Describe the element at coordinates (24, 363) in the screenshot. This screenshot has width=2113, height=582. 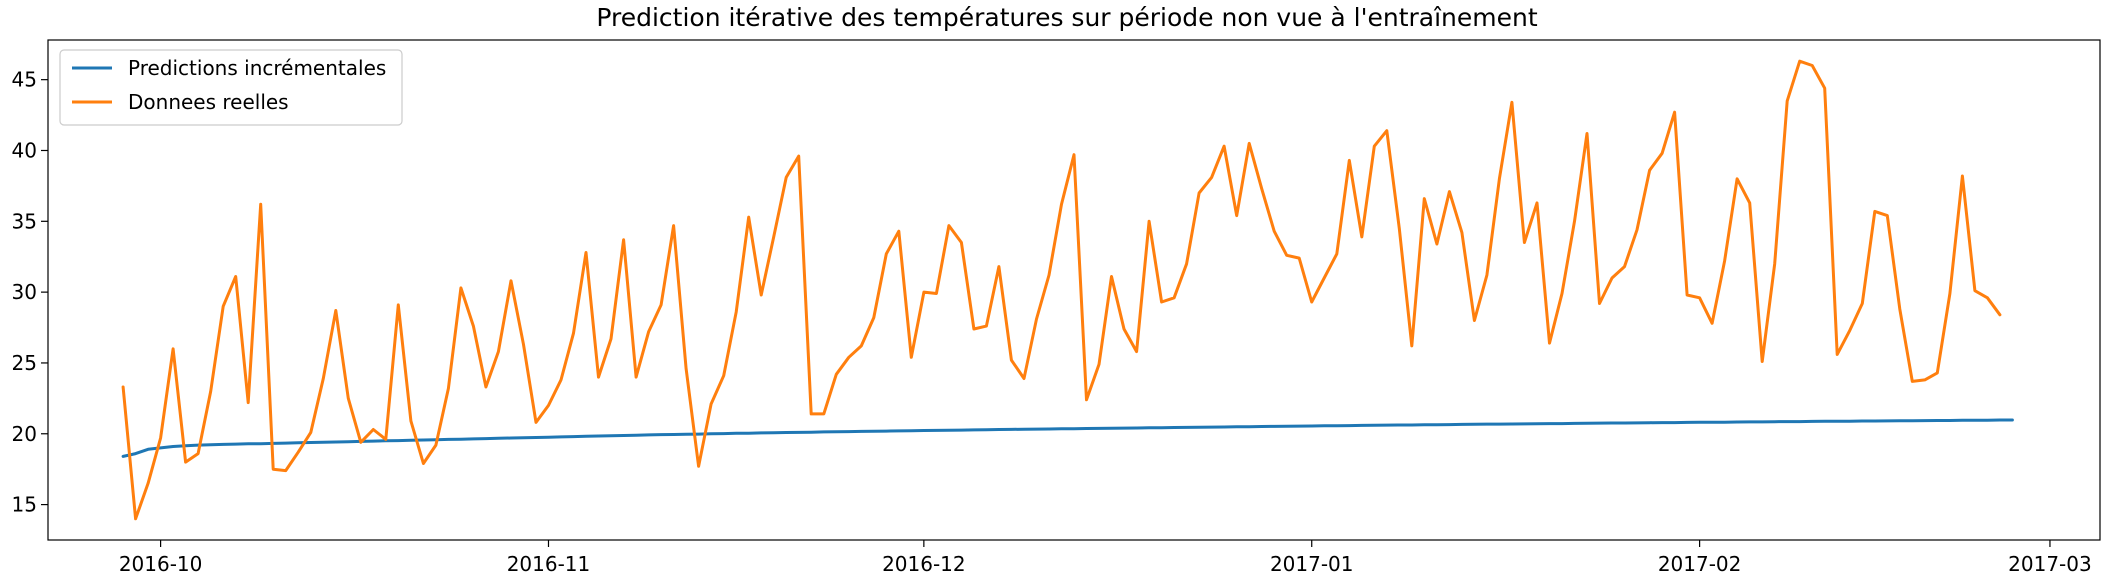
I see `y-tick-label: 25` at that location.